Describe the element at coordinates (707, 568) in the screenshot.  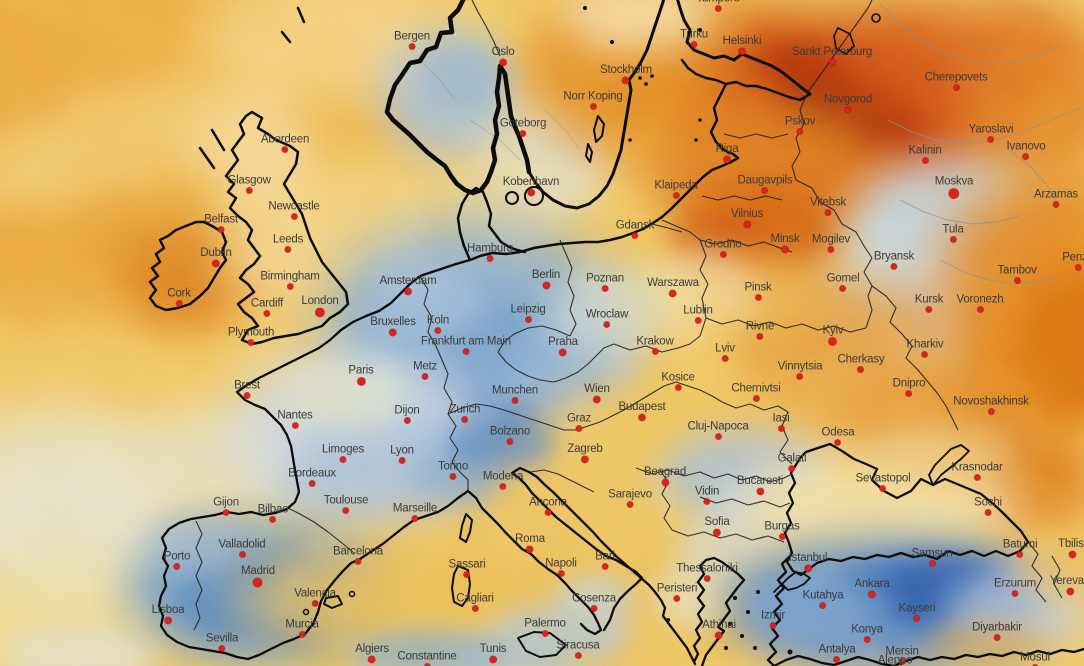
I see `city-label: Thessaloniki` at that location.